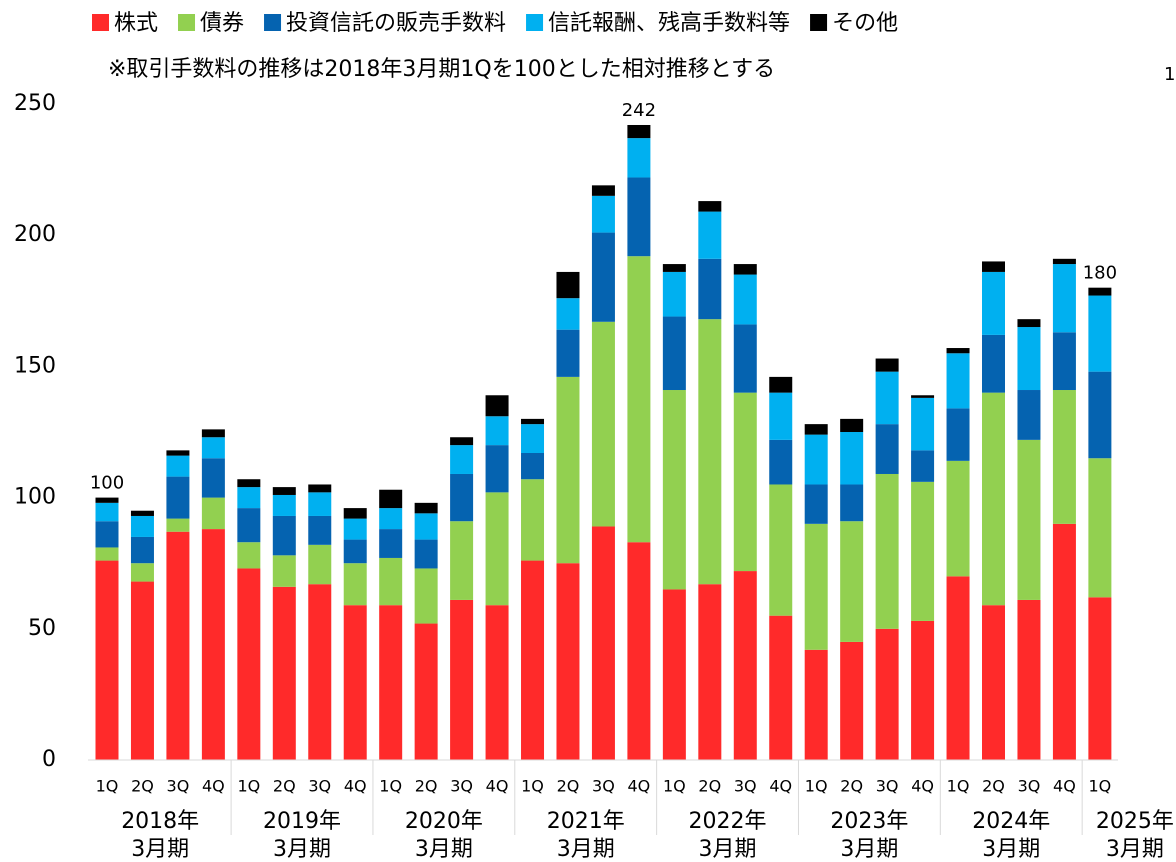 The width and height of the screenshot is (1176, 862). Describe the element at coordinates (444, 821) in the screenshot. I see `group-label: 2020年` at that location.